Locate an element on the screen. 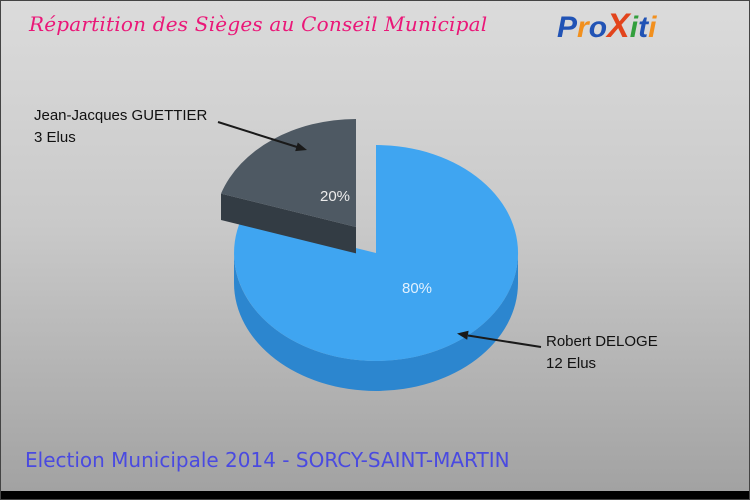 The height and width of the screenshot is (500, 750). logo-letter-x: X is located at coordinates (618, 26).